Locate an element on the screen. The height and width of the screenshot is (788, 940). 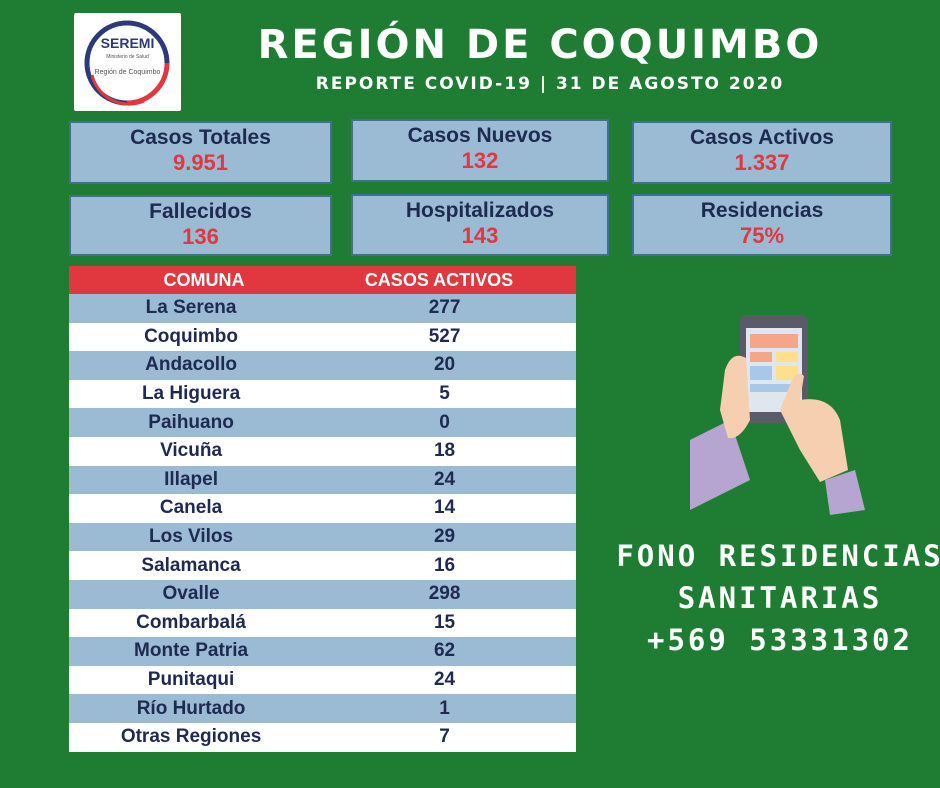
comuna-name: Otras Regiones is located at coordinates (191, 737).